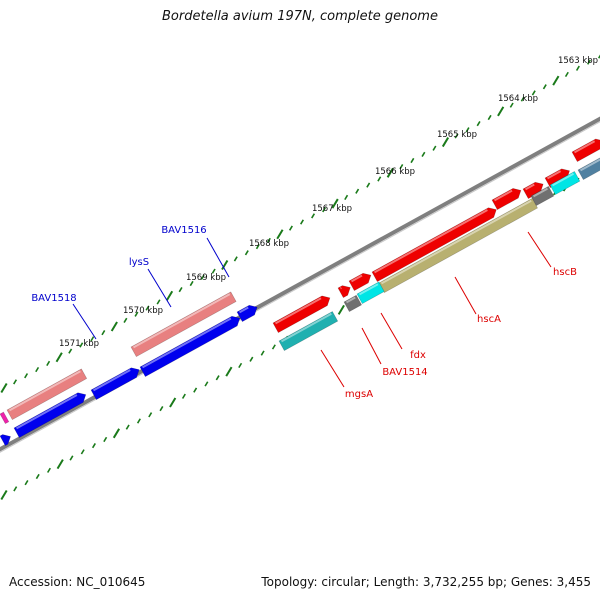 The height and width of the screenshot is (605, 600). I want to click on gene-magenta-body, so click(4, 418).